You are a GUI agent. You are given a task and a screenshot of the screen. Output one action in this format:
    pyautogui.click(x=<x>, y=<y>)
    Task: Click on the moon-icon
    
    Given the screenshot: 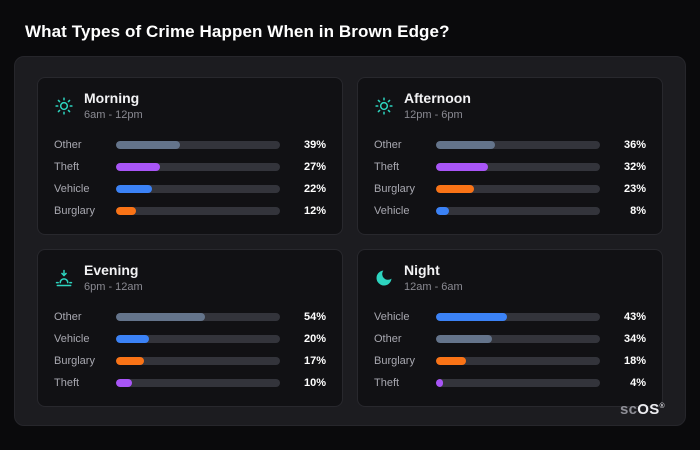 What is the action you would take?
    pyautogui.click(x=384, y=278)
    